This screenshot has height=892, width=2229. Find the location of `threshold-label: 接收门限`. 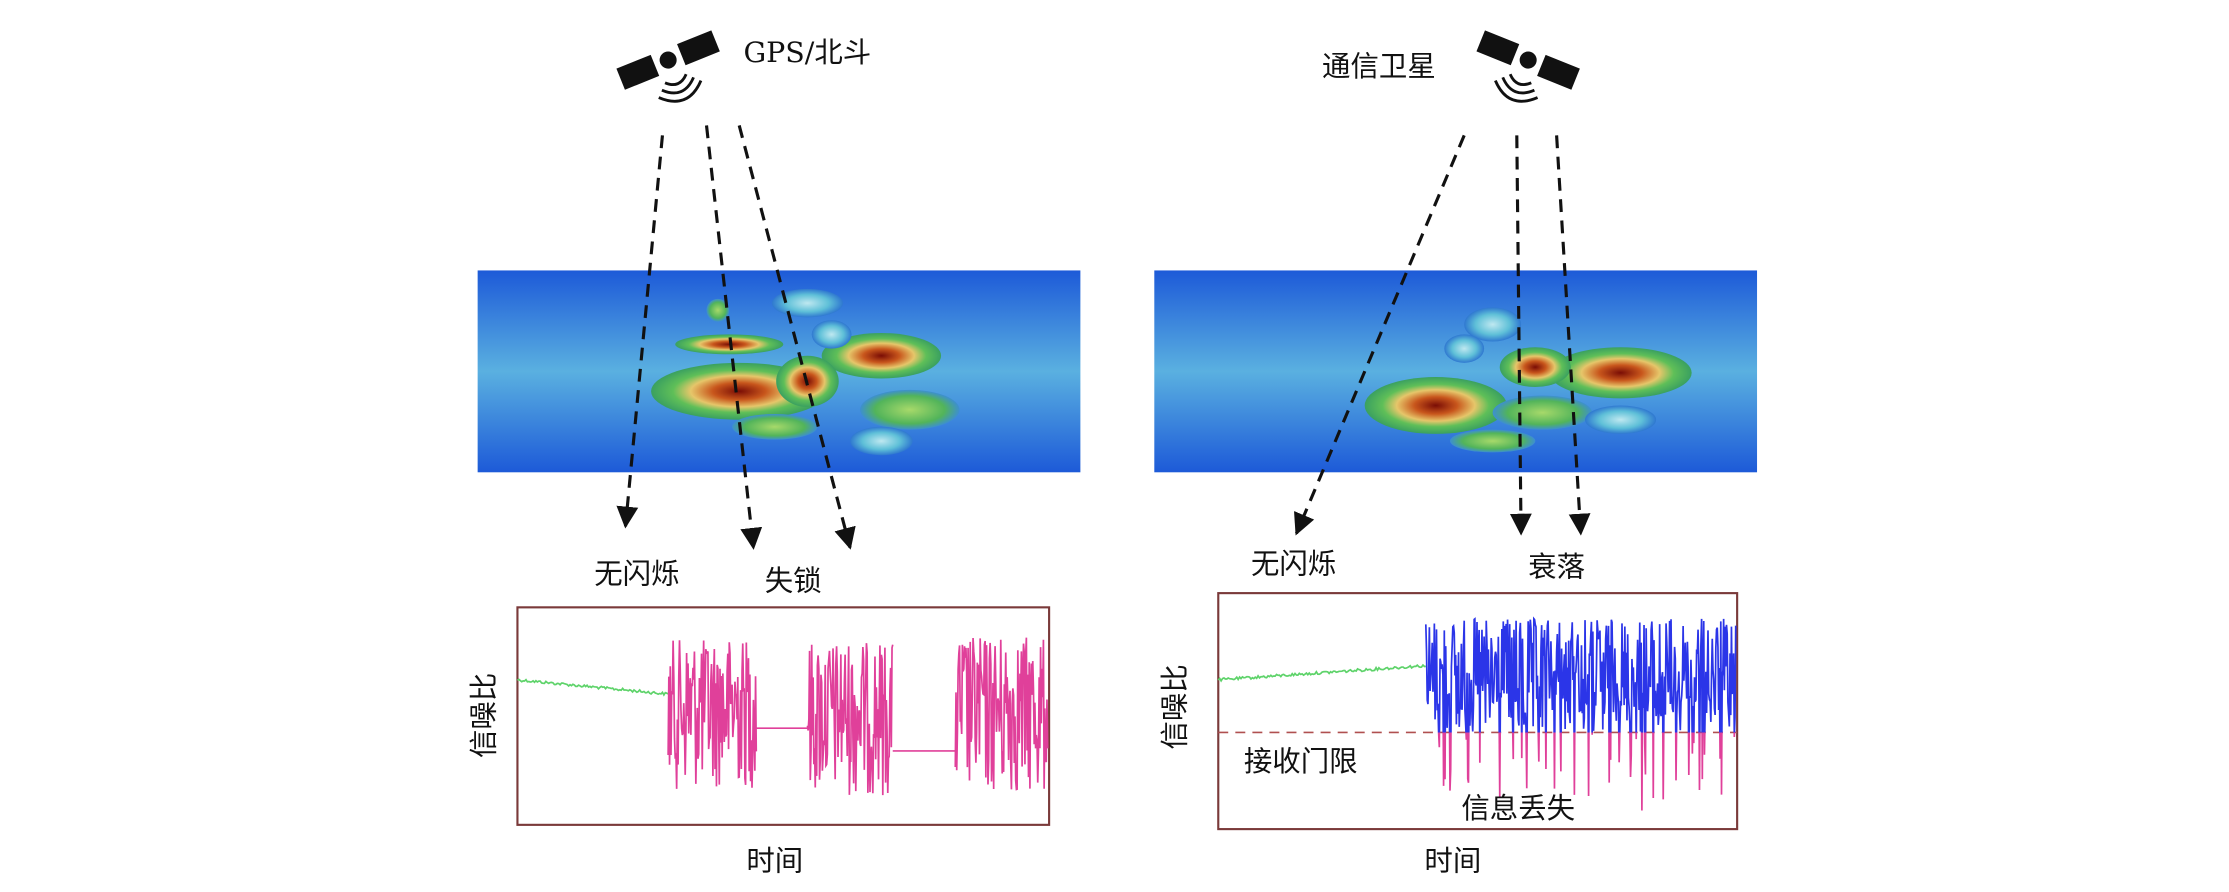

threshold-label: 接收门限 is located at coordinates (1301, 761).